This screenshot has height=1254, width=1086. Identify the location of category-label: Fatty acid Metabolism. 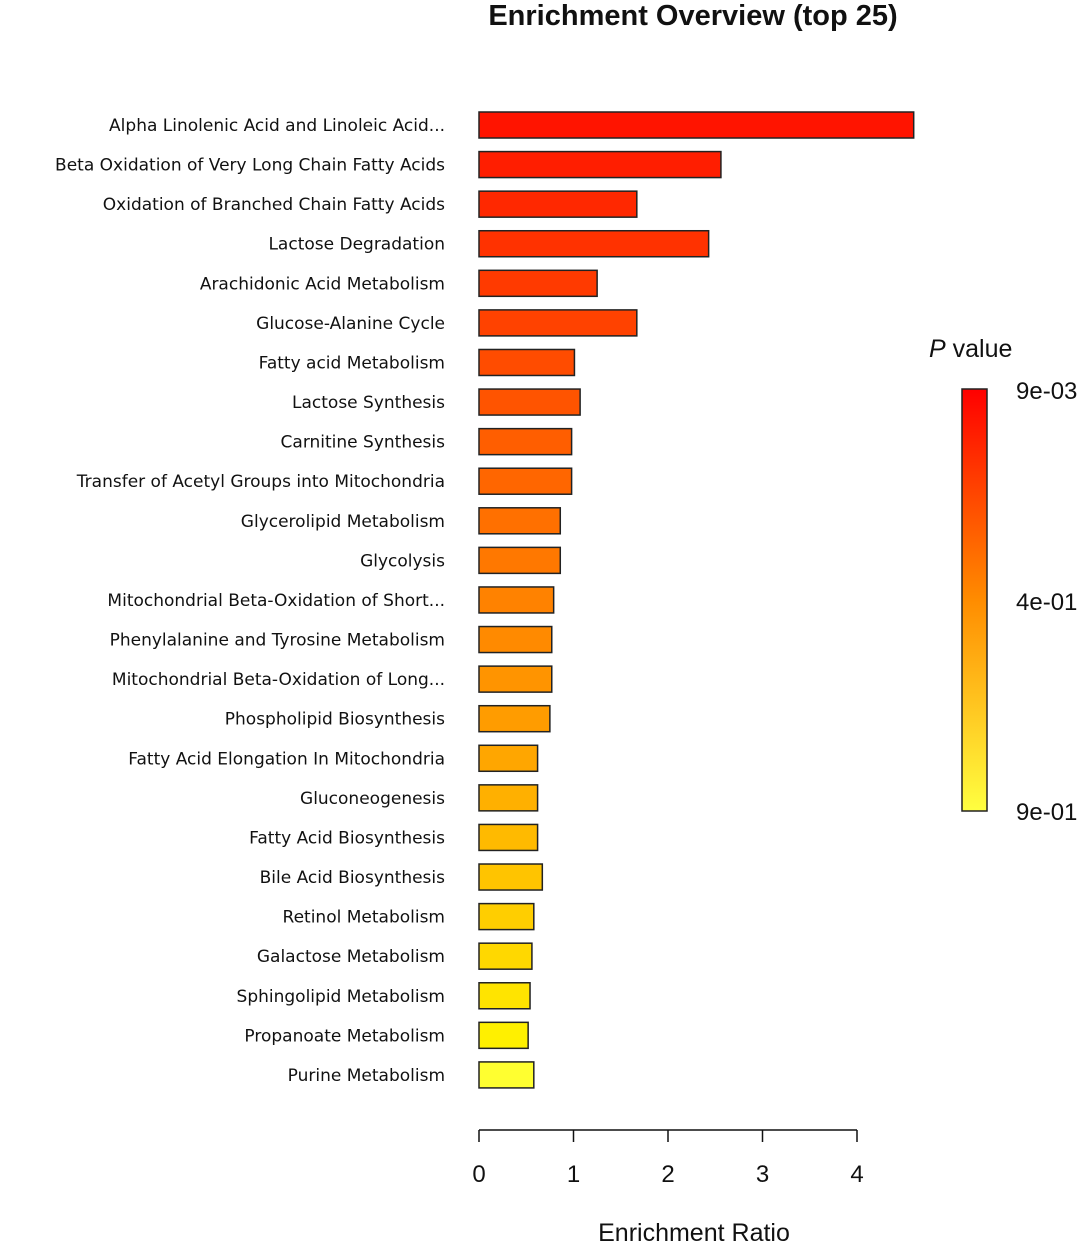
(352, 363).